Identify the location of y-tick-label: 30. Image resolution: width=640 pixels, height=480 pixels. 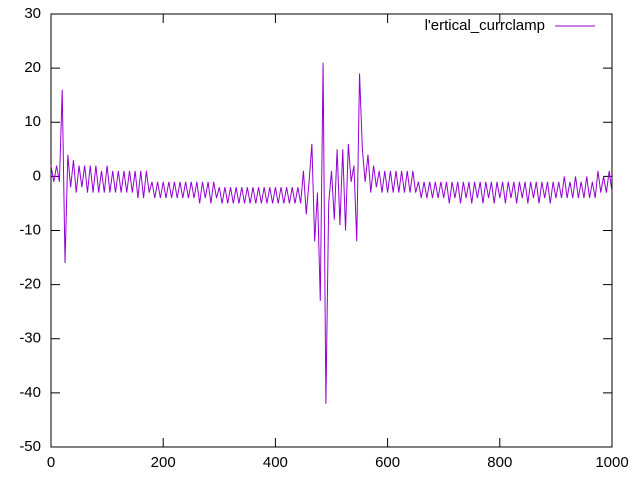
(32, 13).